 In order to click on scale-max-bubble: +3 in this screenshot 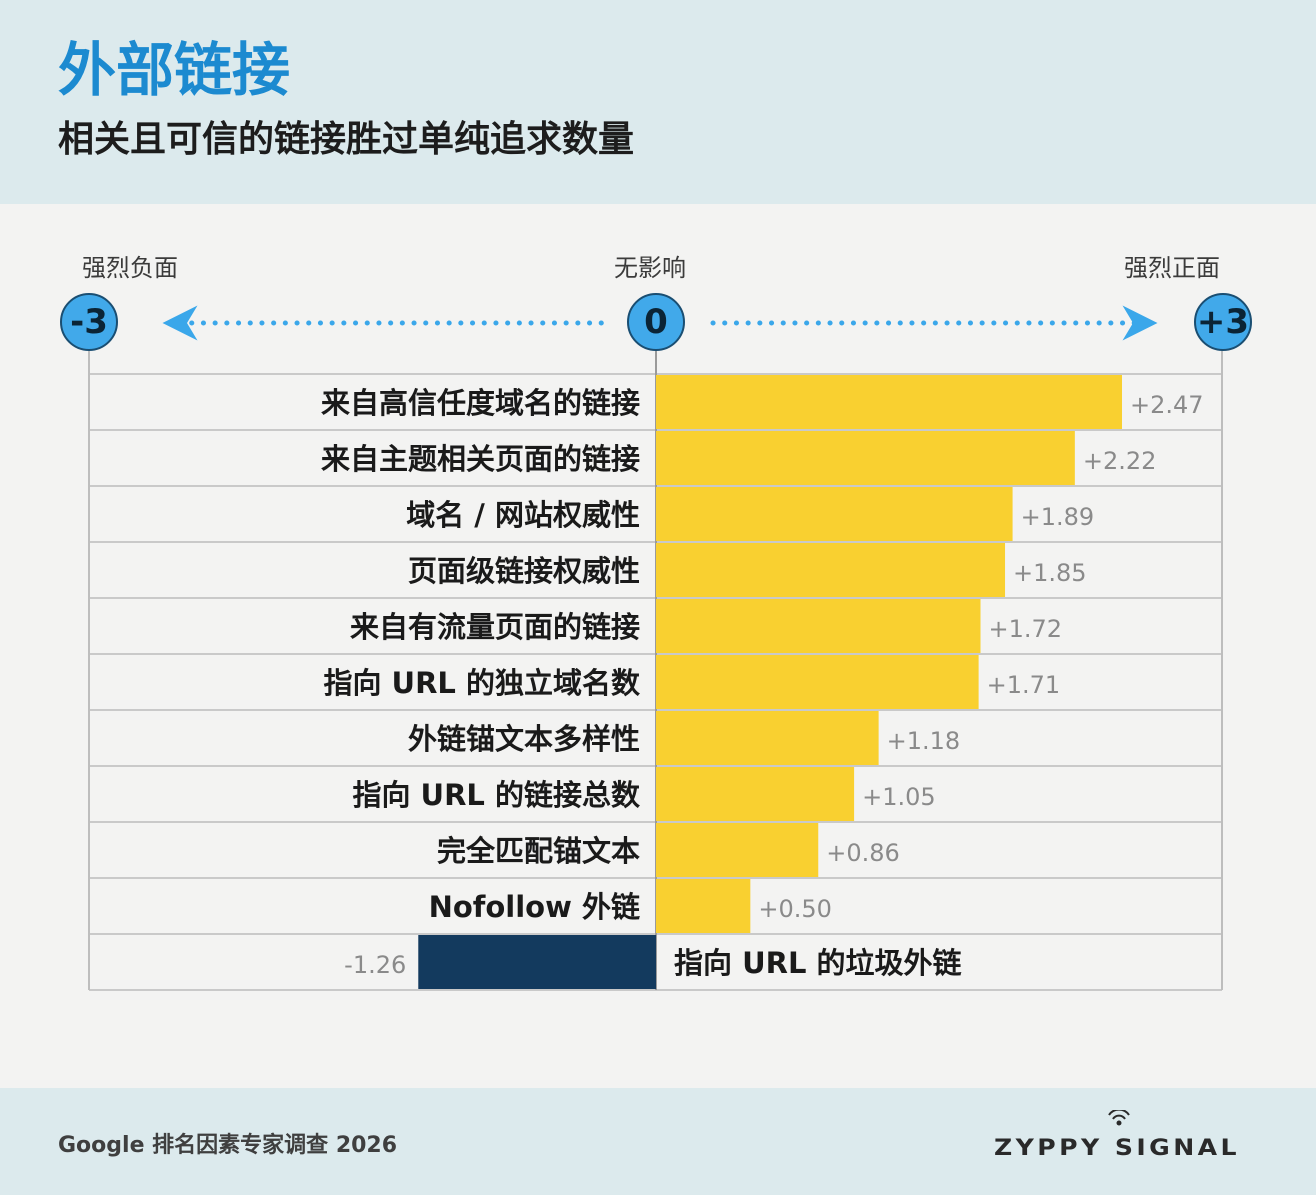, I will do `click(1223, 322)`.